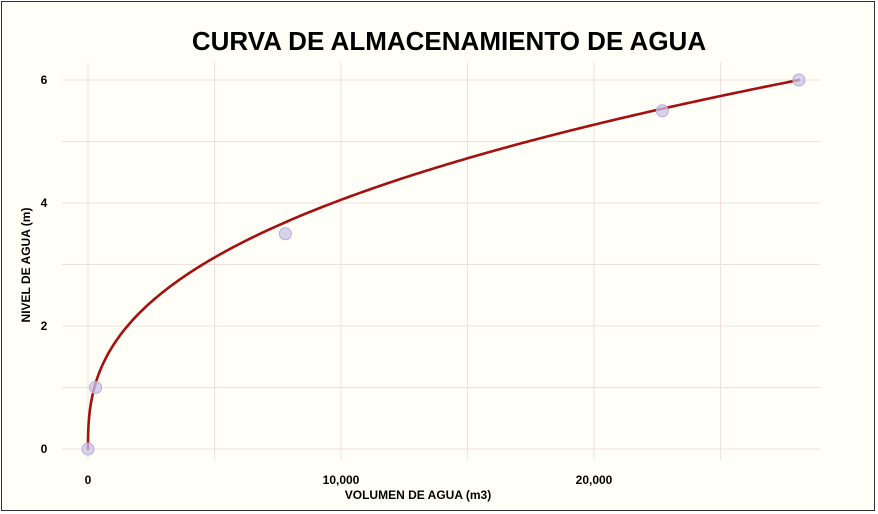 Image resolution: width=878 pixels, height=514 pixels. What do you see at coordinates (44, 326) in the screenshot?
I see `y-tick-label: 2` at bounding box center [44, 326].